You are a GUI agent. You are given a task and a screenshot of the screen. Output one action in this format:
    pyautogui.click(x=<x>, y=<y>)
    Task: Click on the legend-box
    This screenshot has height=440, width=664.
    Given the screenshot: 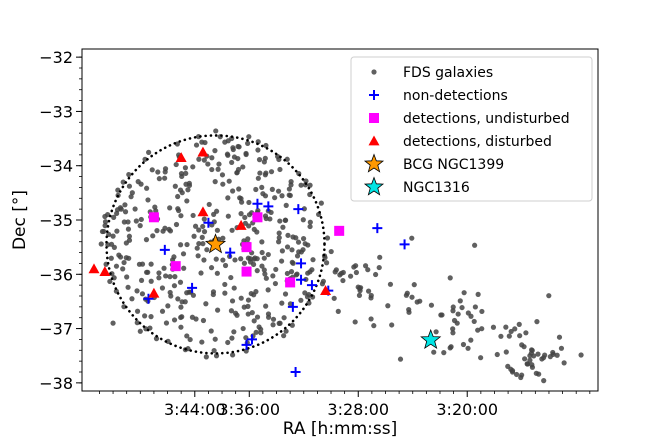 What is the action you would take?
    pyautogui.click(x=471, y=129)
    